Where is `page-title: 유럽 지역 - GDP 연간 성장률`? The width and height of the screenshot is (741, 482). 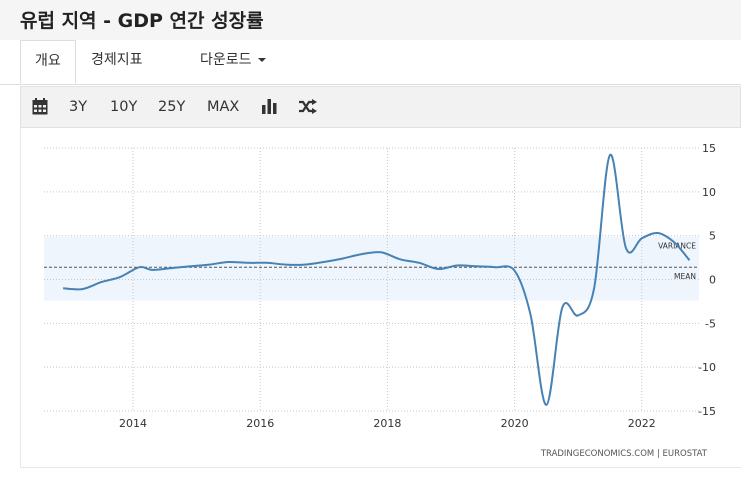
page-title: 유럽 지역 - GDP 연간 성장률 is located at coordinates (142, 21).